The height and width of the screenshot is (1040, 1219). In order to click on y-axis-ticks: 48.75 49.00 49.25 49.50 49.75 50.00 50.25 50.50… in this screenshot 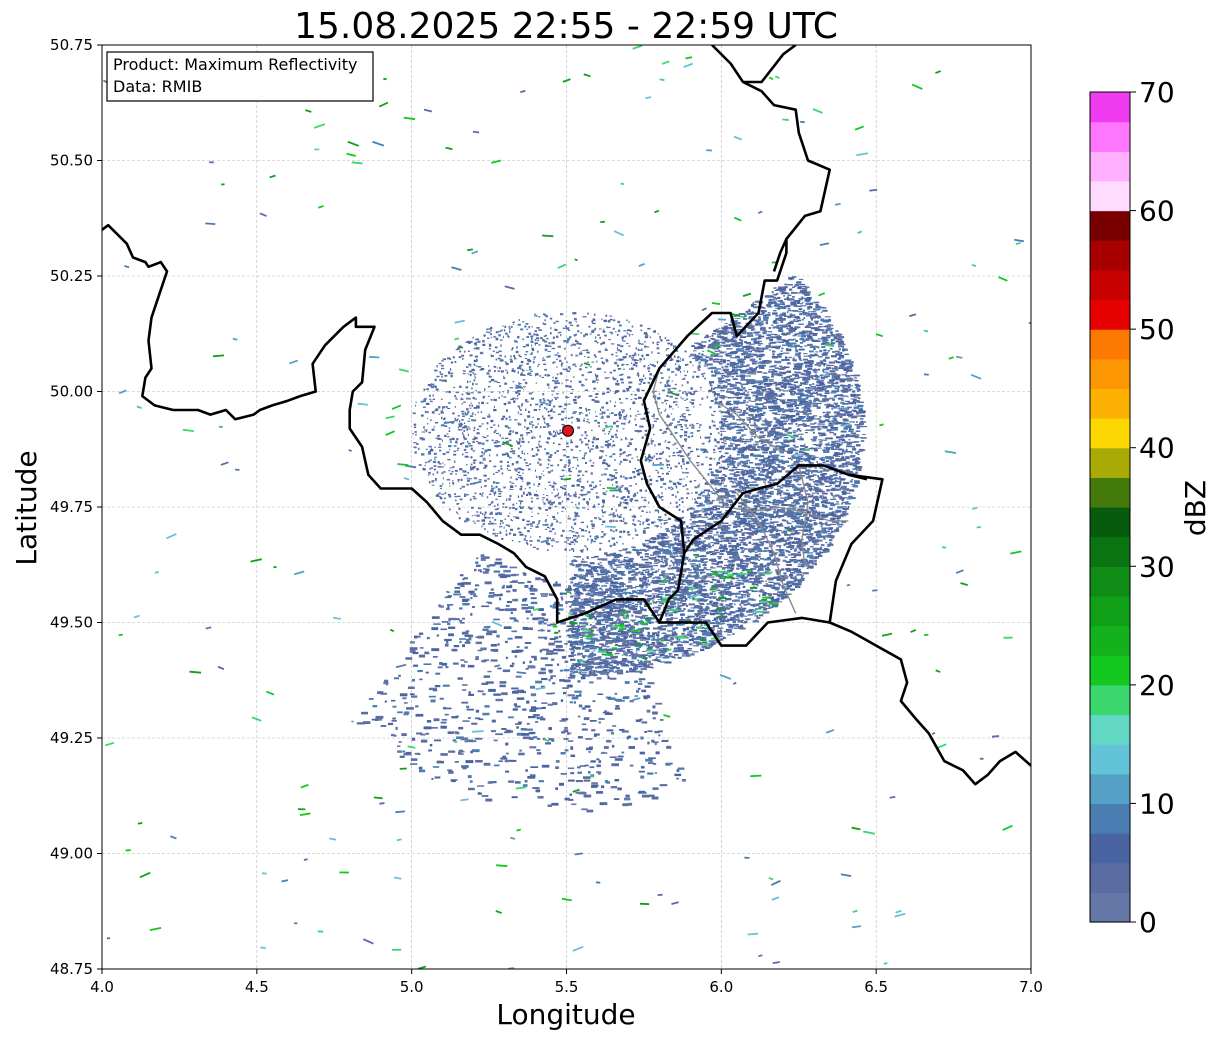, I will do `click(76, 507)`.